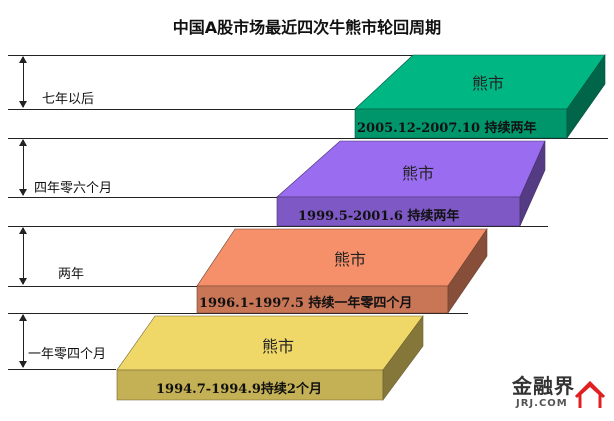 The image size is (614, 421). What do you see at coordinates (590, 394) in the screenshot?
I see `house-arrow-icon` at bounding box center [590, 394].